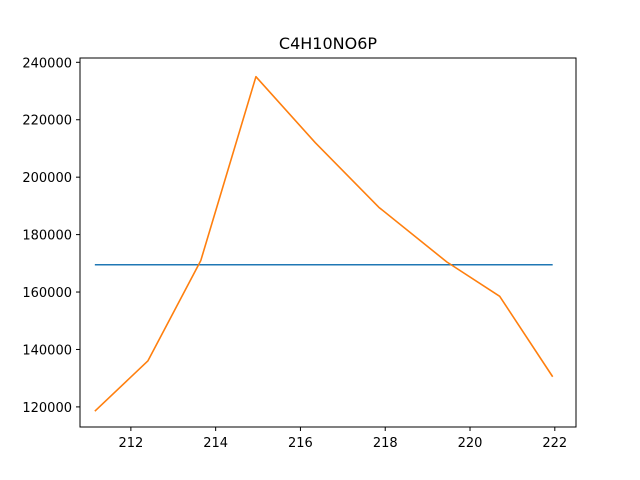 Image resolution: width=640 pixels, height=480 pixels. What do you see at coordinates (47, 63) in the screenshot?
I see `y-tick-label: 240000` at bounding box center [47, 63].